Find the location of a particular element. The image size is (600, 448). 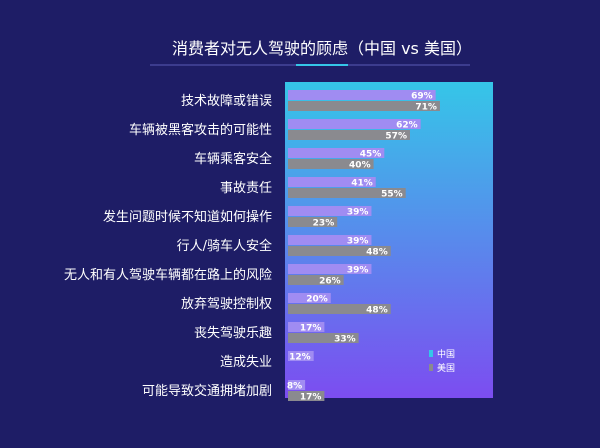

value-label-usa: 71% is located at coordinates (426, 108).